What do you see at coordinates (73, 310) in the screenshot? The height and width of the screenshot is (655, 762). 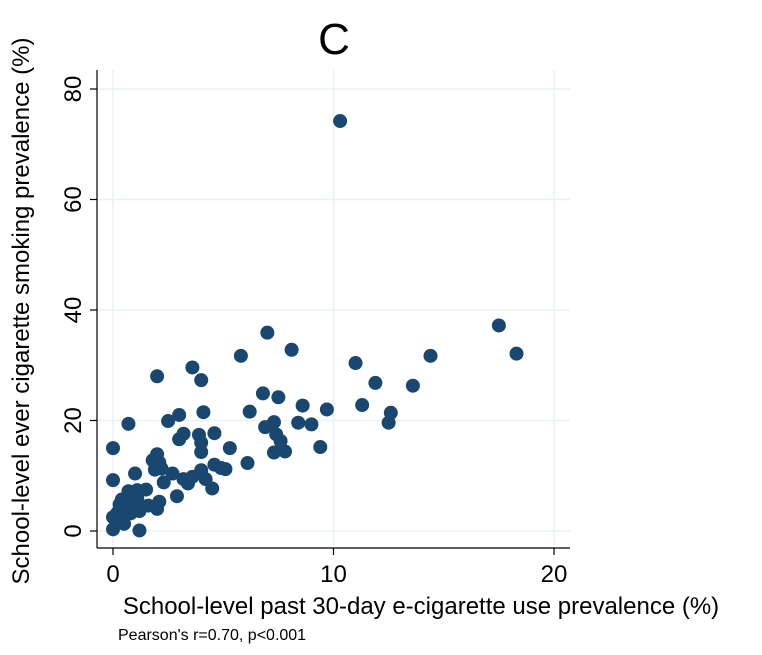 I see `y-tick-label: 40` at bounding box center [73, 310].